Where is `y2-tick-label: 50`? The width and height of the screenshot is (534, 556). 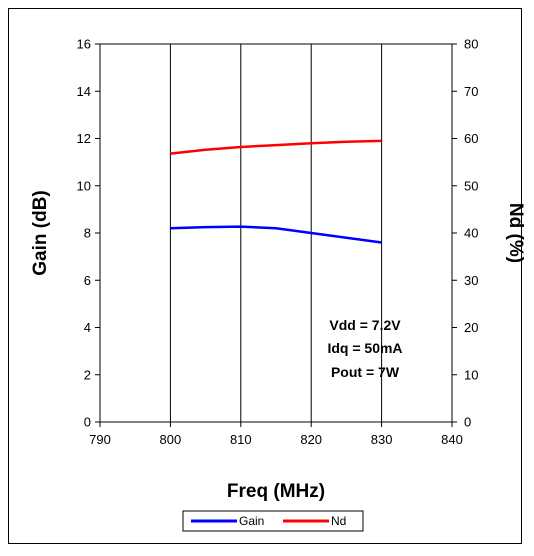
y2-tick-label: 50 is located at coordinates (471, 185).